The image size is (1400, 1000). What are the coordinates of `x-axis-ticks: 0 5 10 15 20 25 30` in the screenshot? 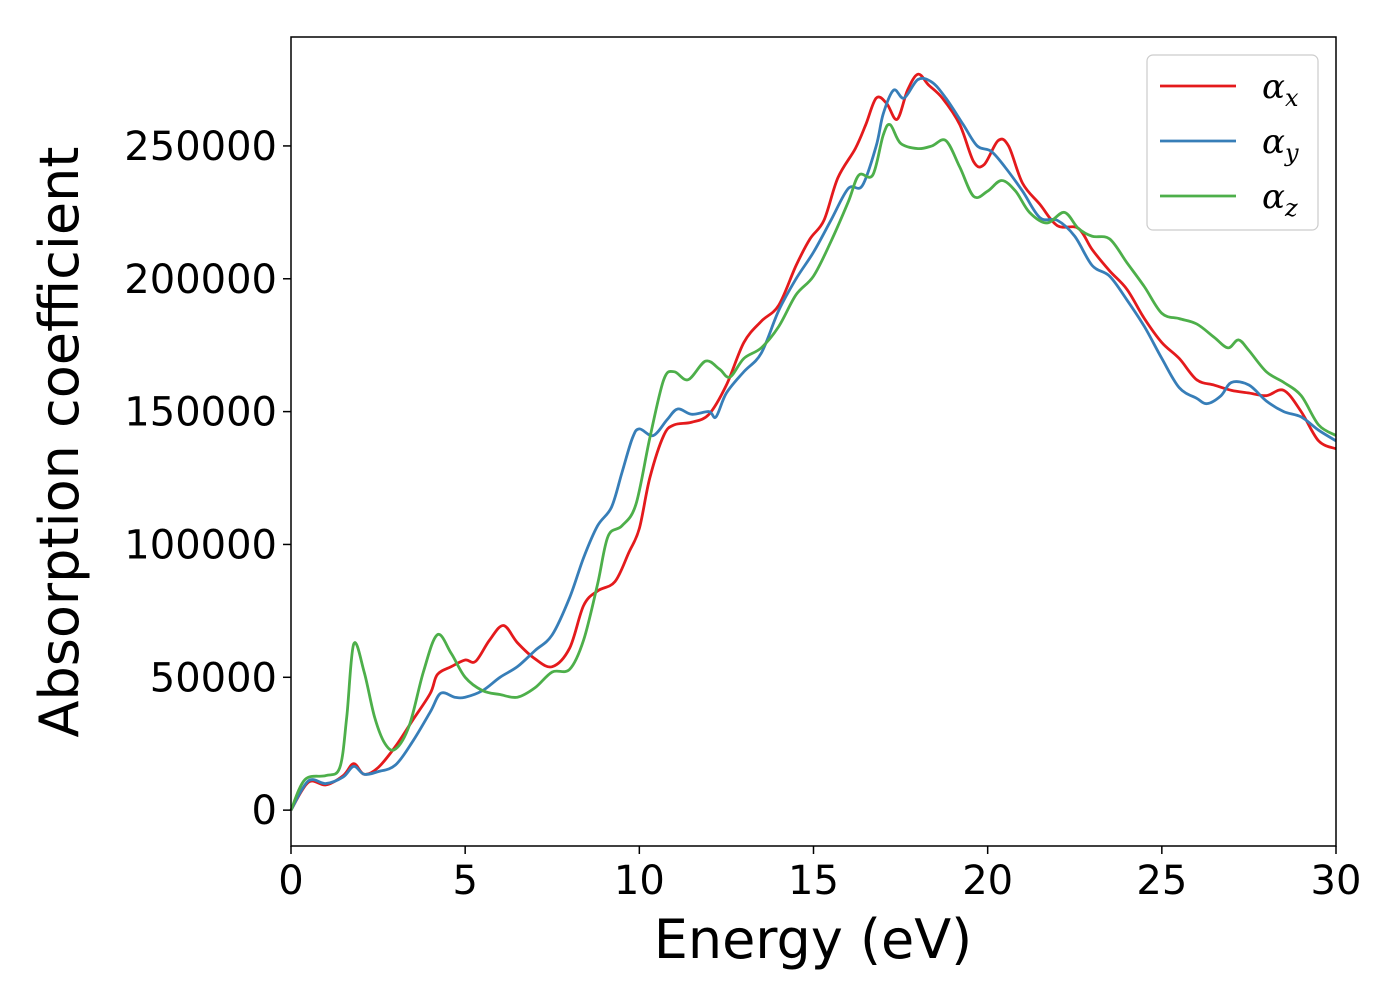 It's located at (819, 875).